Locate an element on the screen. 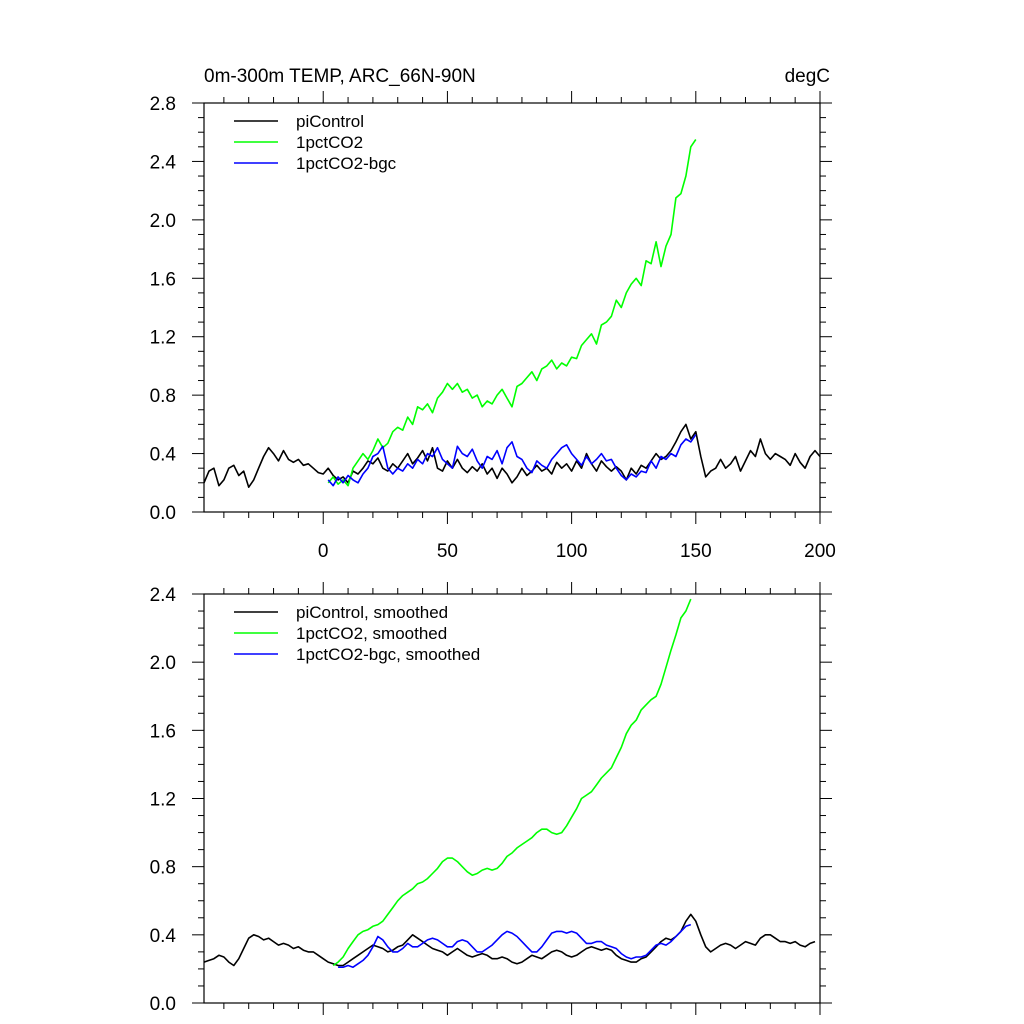 The height and width of the screenshot is (1024, 1024). bottom-y-tick-label: 2.0 is located at coordinates (163, 663).